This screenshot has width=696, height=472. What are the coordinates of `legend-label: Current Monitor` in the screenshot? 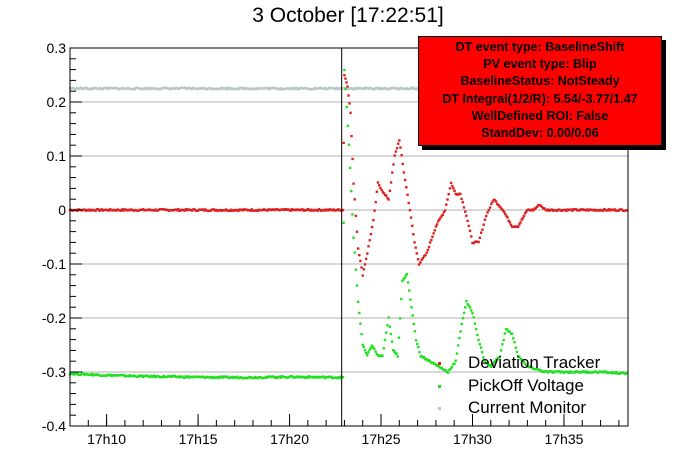 It's located at (527, 407).